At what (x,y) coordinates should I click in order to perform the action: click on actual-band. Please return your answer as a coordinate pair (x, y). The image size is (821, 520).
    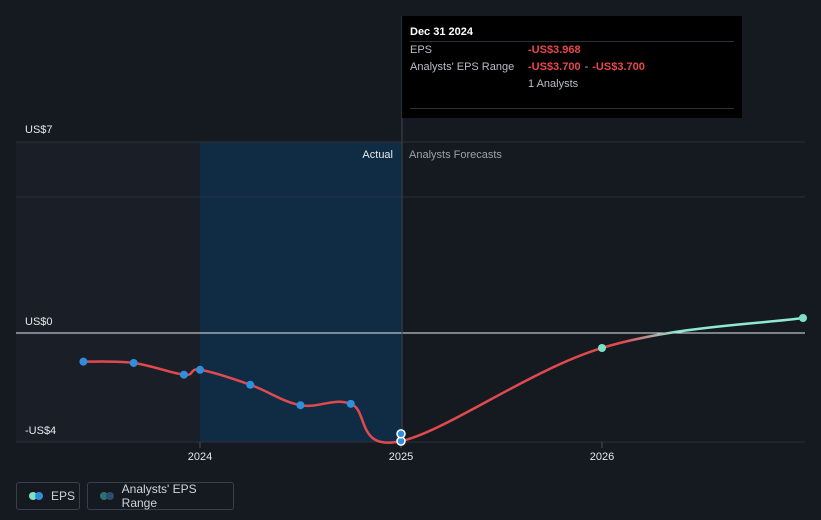
    Looking at the image, I should click on (300, 292).